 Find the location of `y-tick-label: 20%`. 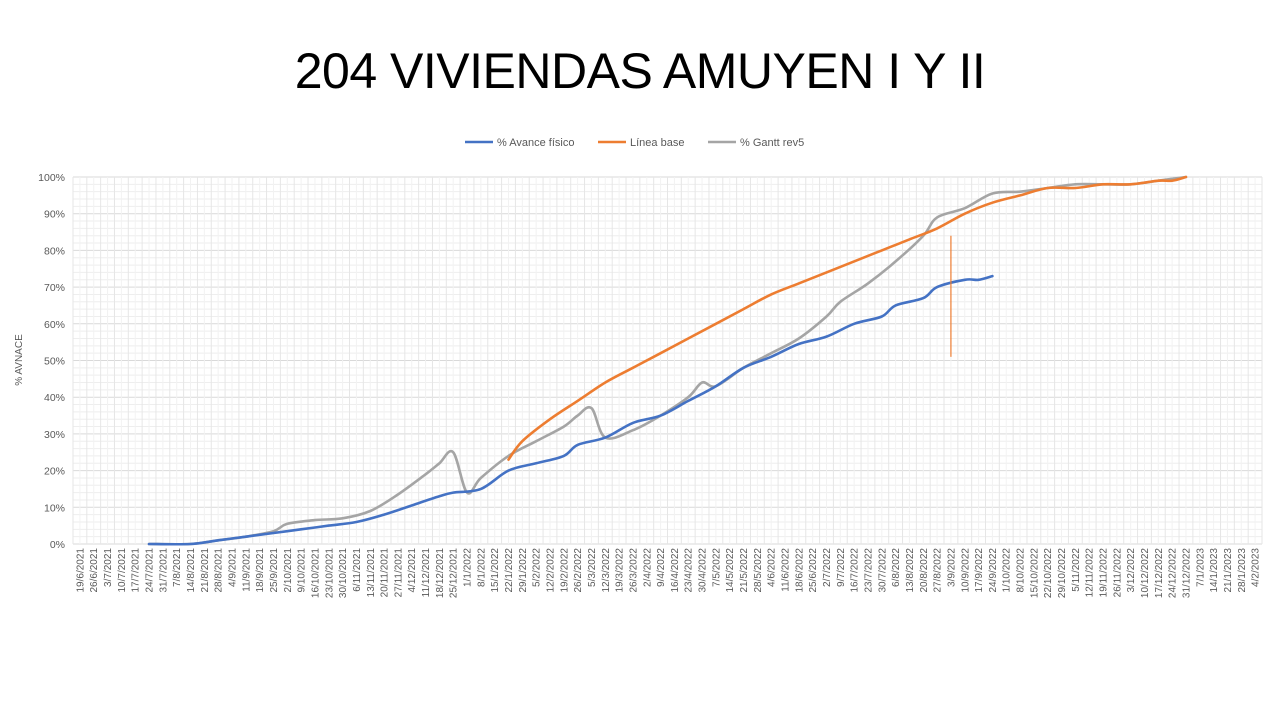

y-tick-label: 20% is located at coordinates (54, 472).